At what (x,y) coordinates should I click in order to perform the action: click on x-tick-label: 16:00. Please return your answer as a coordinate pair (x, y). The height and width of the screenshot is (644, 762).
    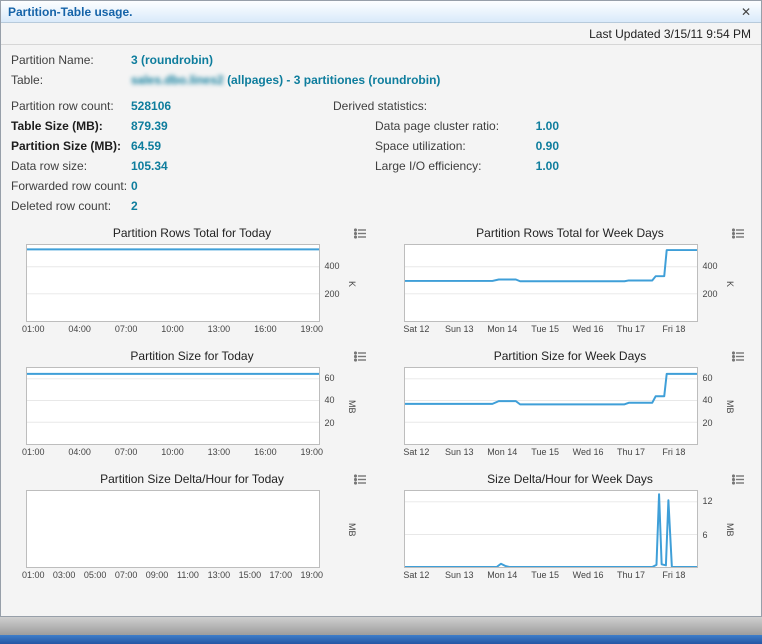
    Looking at the image, I should click on (265, 452).